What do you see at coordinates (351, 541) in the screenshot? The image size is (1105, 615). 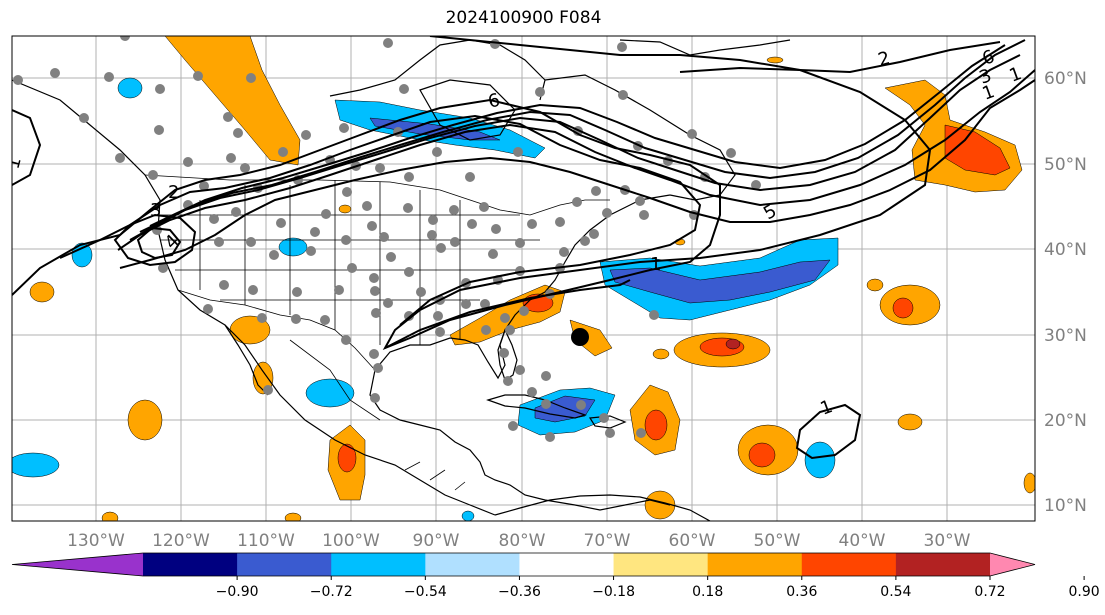 I see `lon-label: 100°W` at bounding box center [351, 541].